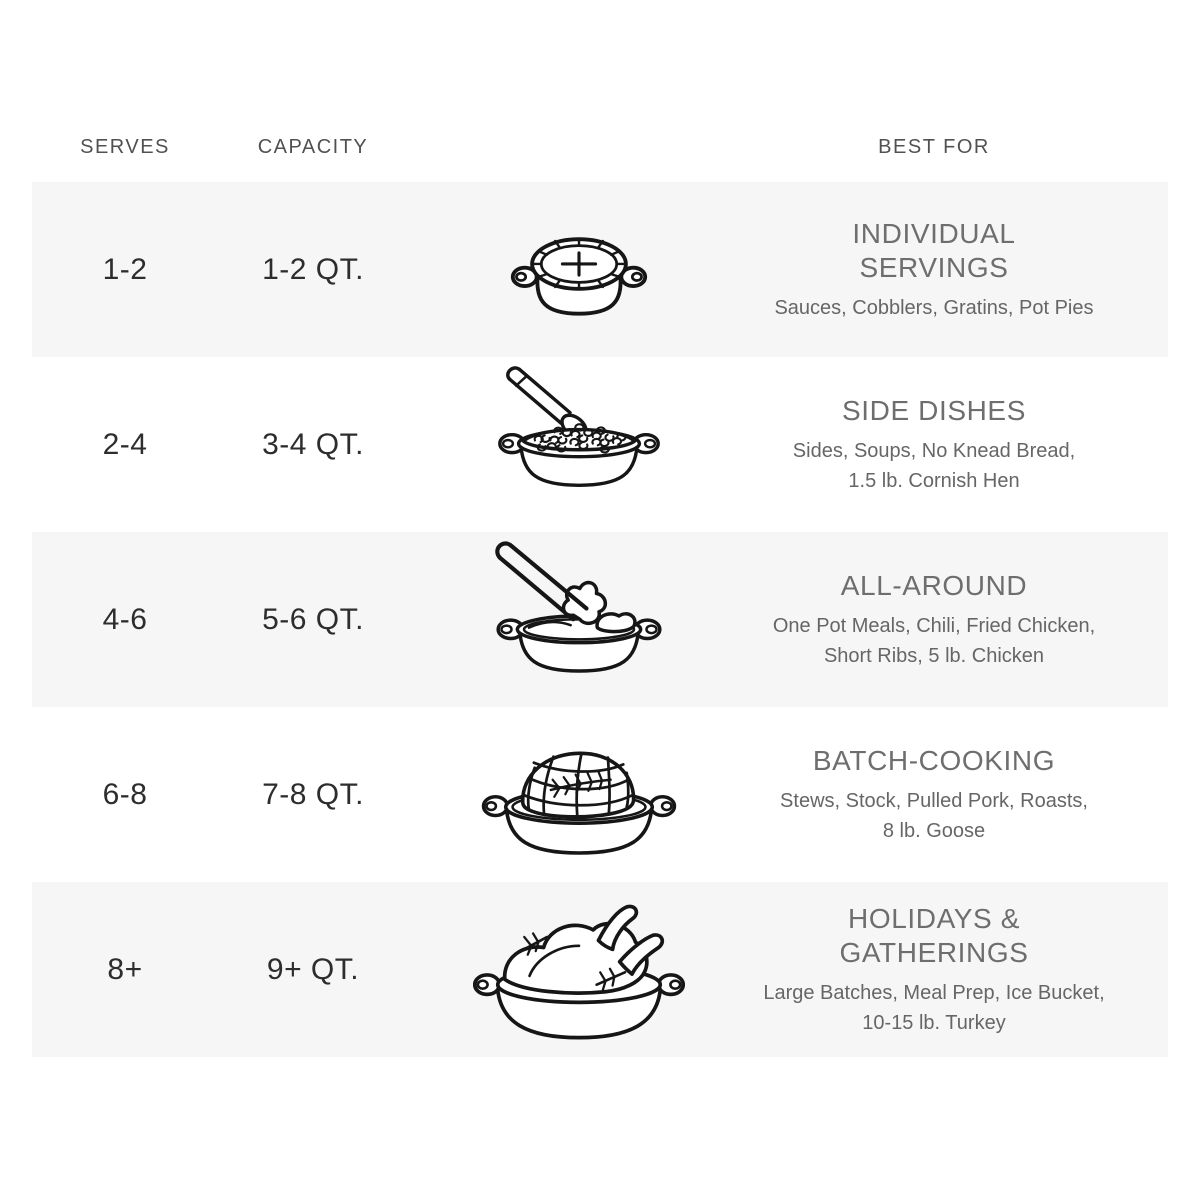 The image size is (1200, 1200). I want to click on best-for-title: ALL-AROUND, so click(934, 586).